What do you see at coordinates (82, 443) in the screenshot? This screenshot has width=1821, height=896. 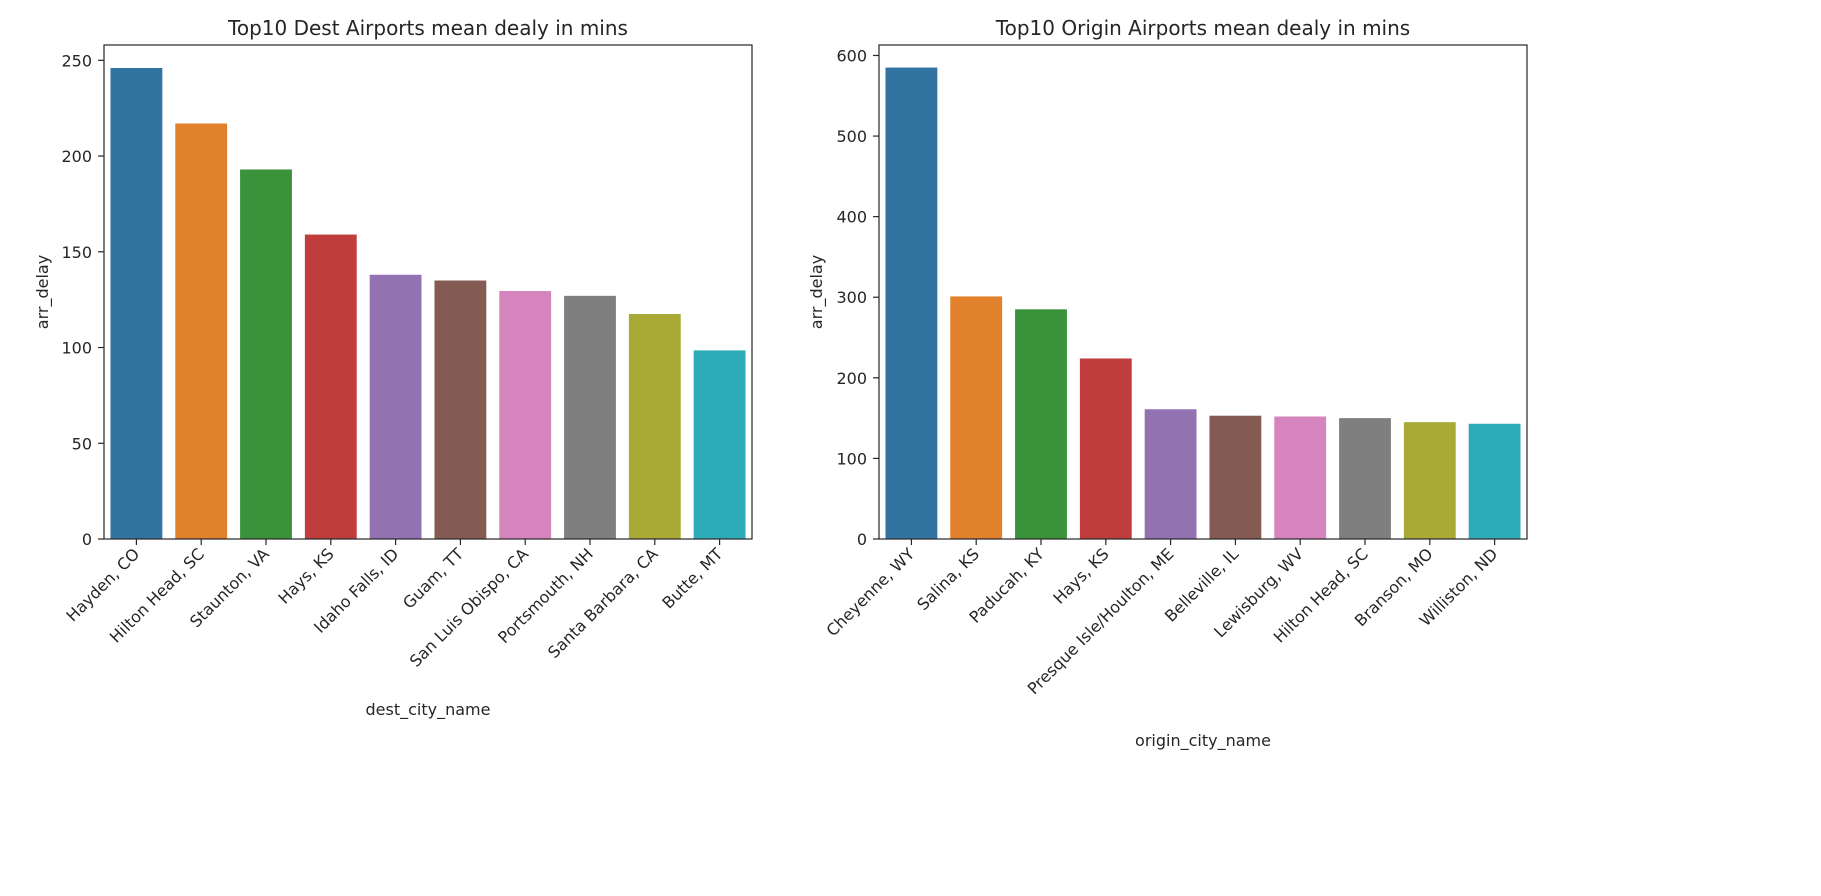 I see `y-tick-label: 50` at bounding box center [82, 443].